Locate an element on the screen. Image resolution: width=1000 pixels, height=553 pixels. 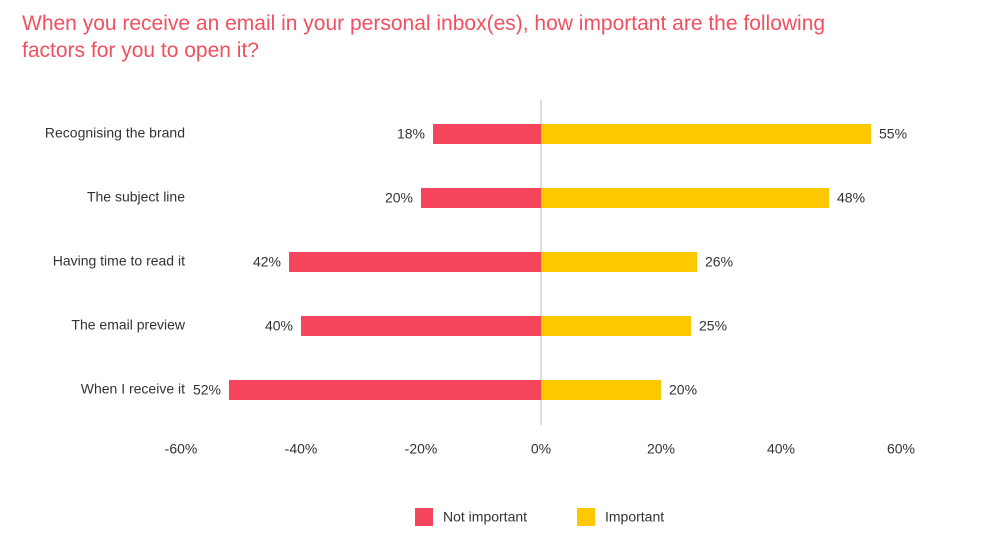
x-tick-label: 40% is located at coordinates (781, 449).